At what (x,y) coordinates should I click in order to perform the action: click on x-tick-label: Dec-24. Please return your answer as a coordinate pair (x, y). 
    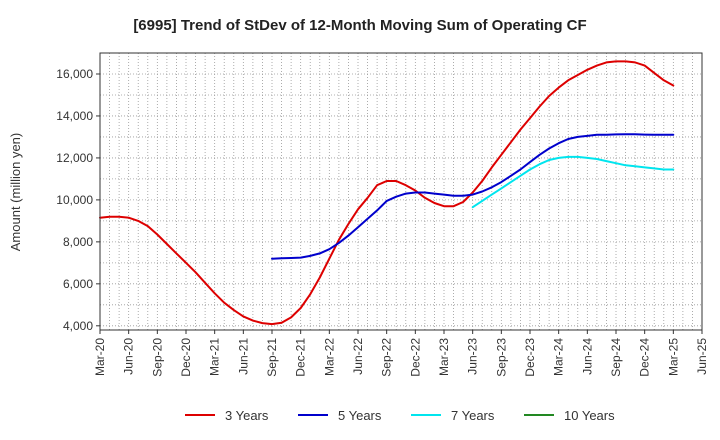
    Looking at the image, I should click on (645, 357).